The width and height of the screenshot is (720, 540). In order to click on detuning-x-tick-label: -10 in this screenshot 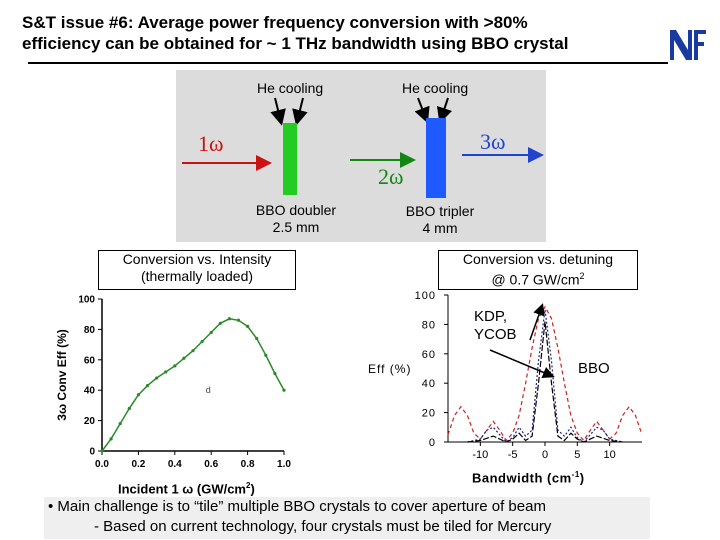, I will do `click(480, 455)`.